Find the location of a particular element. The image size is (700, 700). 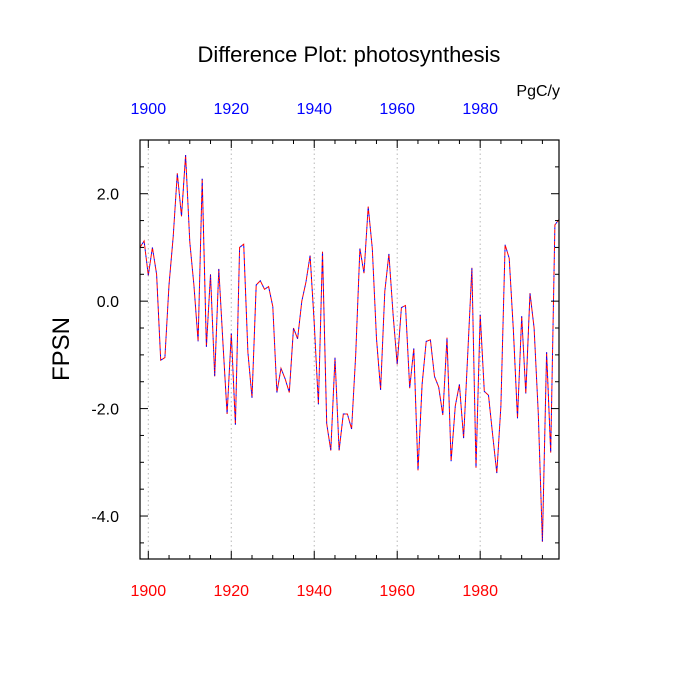

x-tick-label-top: 1900 is located at coordinates (149, 109).